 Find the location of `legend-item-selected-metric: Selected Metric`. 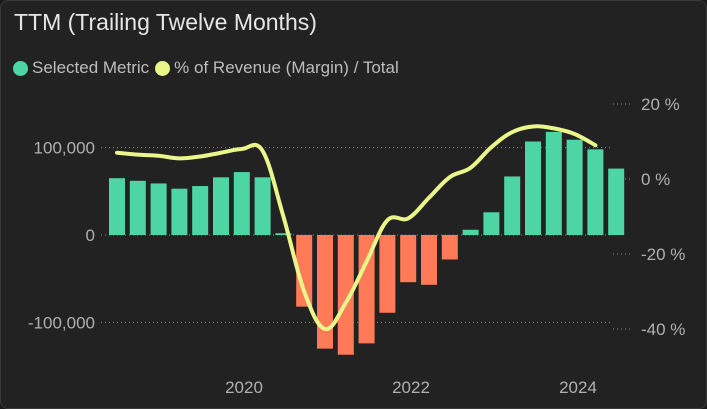

legend-item-selected-metric: Selected Metric is located at coordinates (81, 68).